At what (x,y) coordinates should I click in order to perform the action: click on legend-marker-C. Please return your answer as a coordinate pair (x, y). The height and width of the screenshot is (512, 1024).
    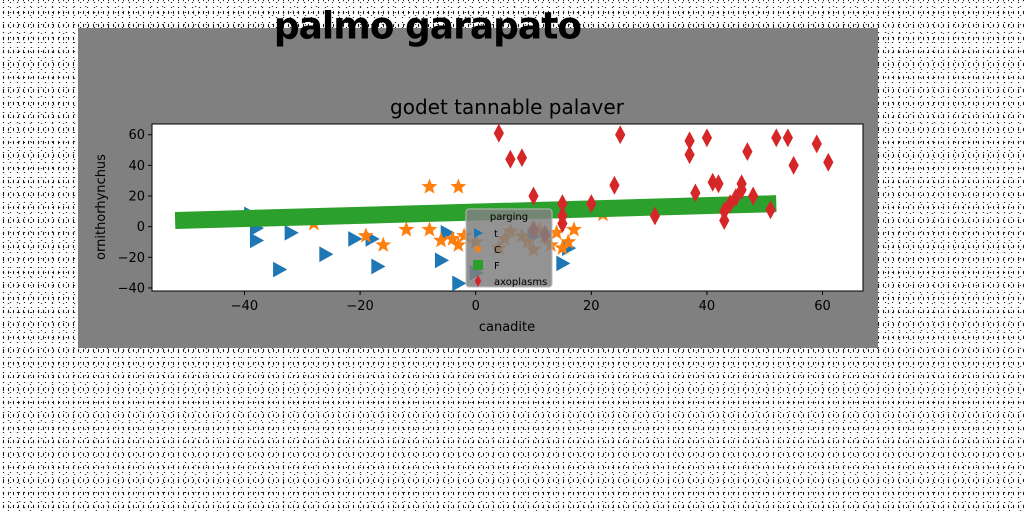
    Looking at the image, I should click on (478, 248).